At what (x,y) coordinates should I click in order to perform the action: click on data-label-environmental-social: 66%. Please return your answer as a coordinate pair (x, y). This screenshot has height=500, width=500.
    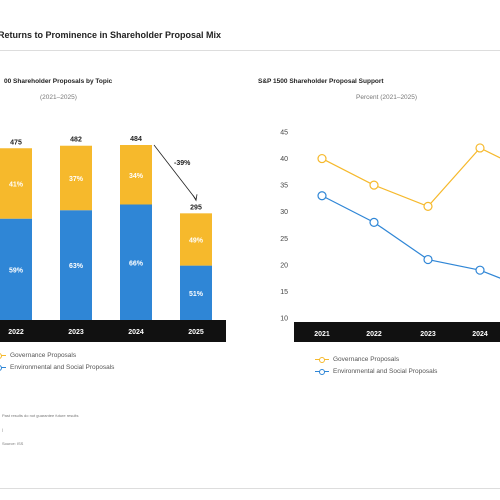
    Looking at the image, I should click on (136, 263).